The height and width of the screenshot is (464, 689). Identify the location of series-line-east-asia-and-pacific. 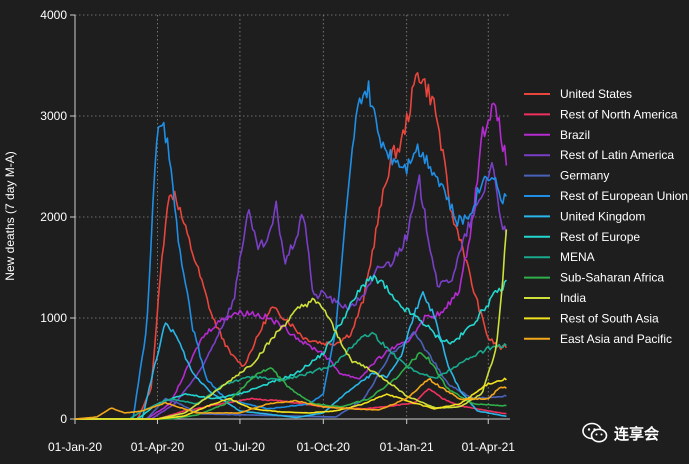
(290, 398).